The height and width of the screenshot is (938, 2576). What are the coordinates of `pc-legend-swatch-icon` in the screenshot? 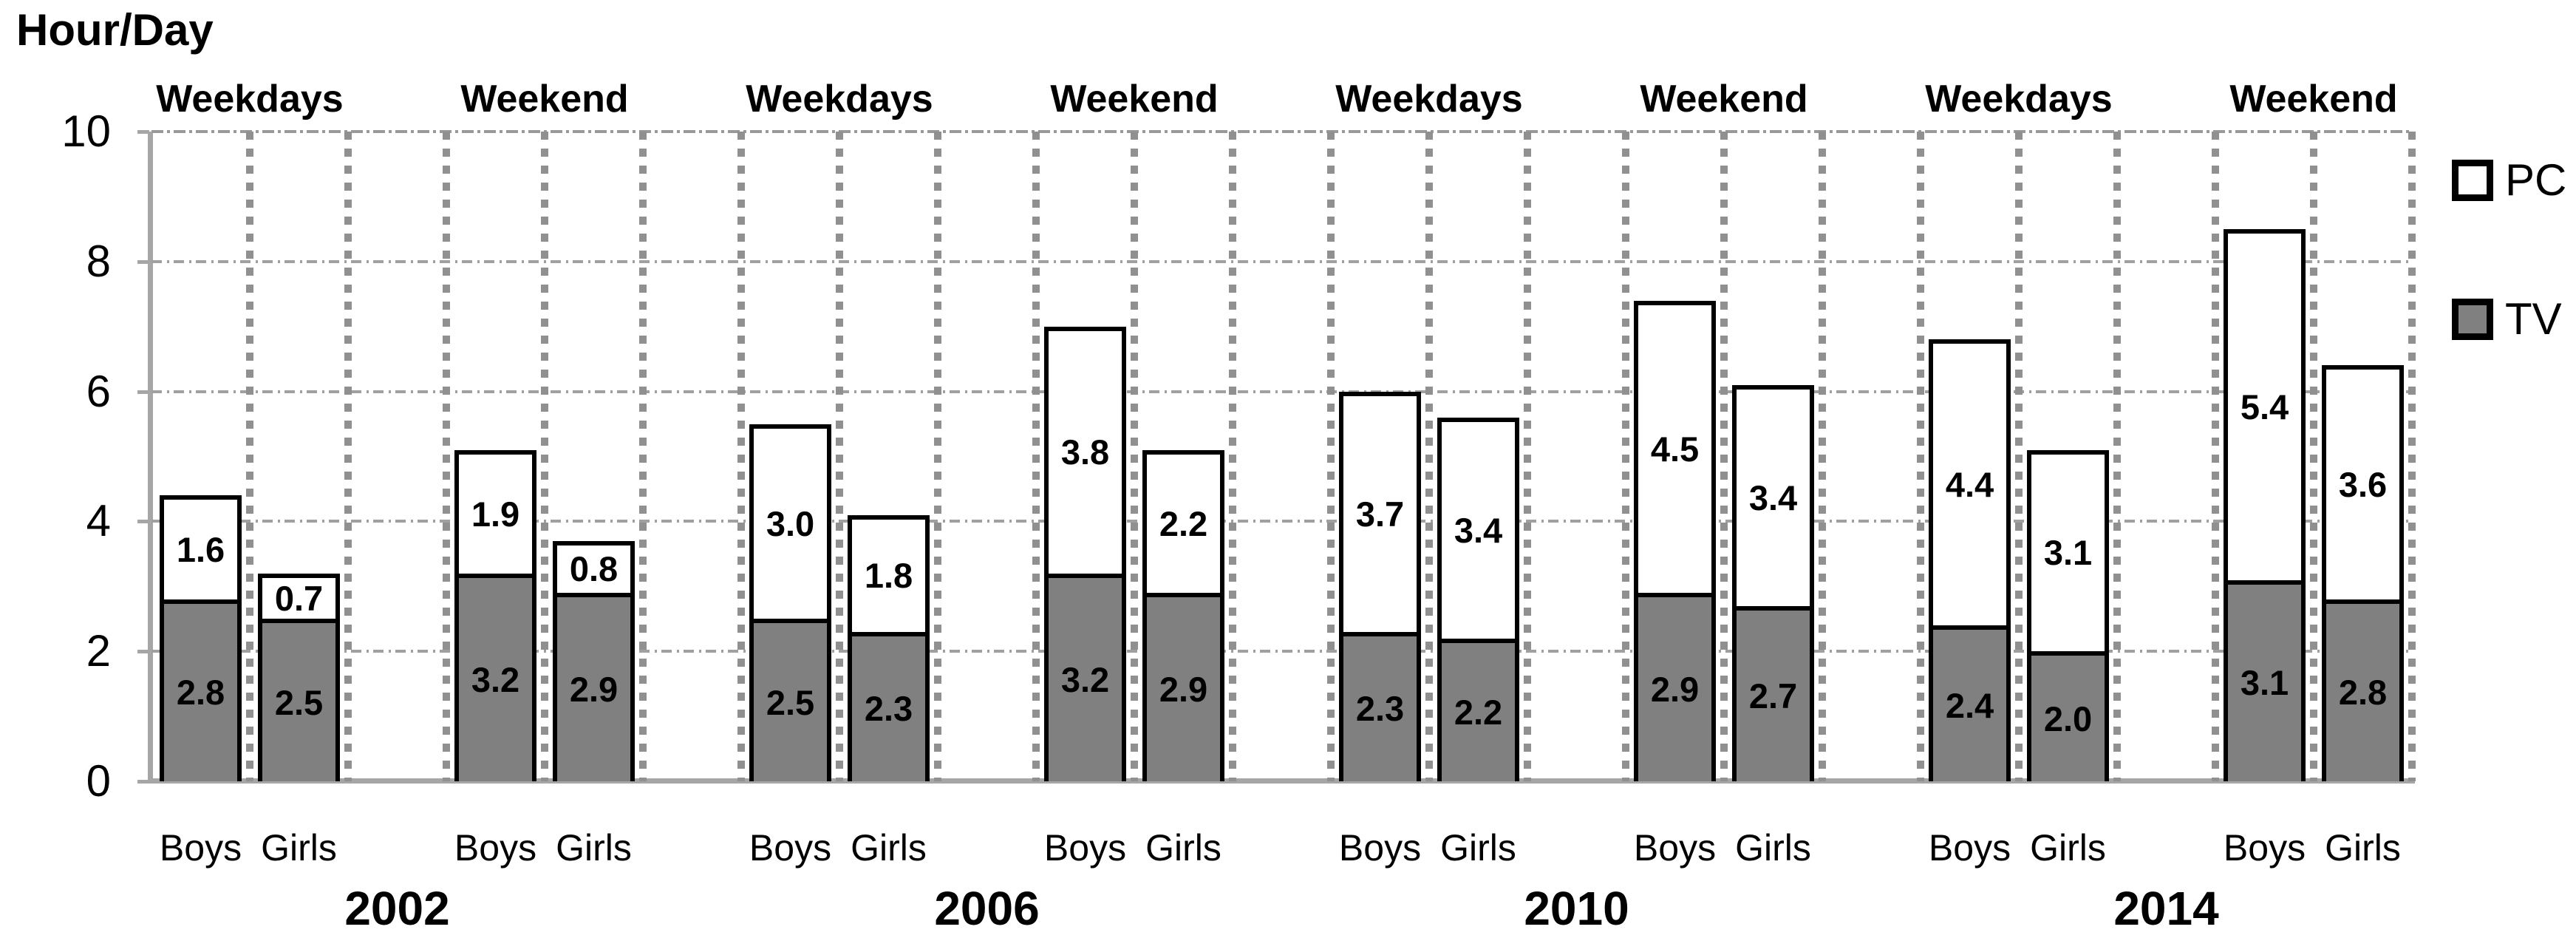 It's located at (2472, 180).